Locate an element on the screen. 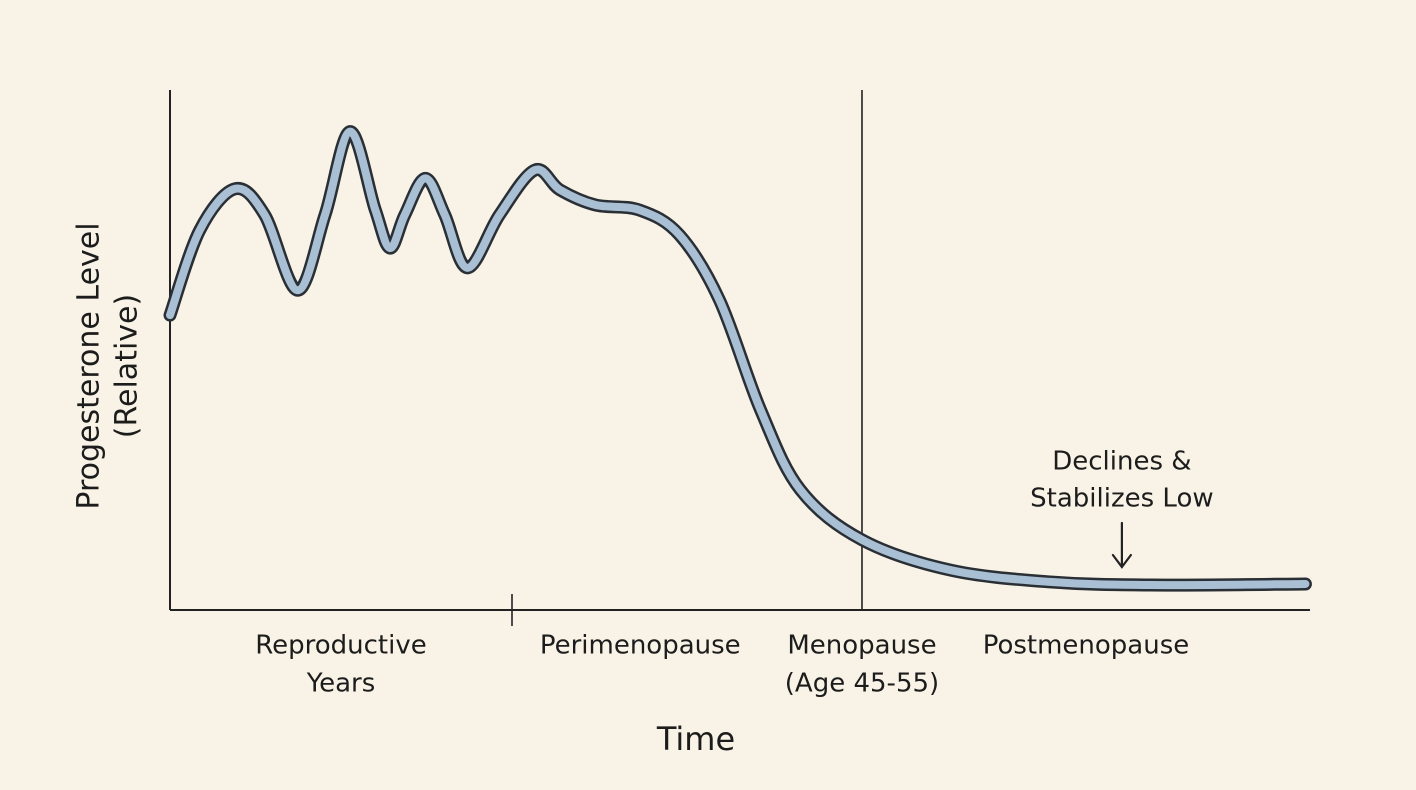  annotation: Declines & is located at coordinates (1121, 462).